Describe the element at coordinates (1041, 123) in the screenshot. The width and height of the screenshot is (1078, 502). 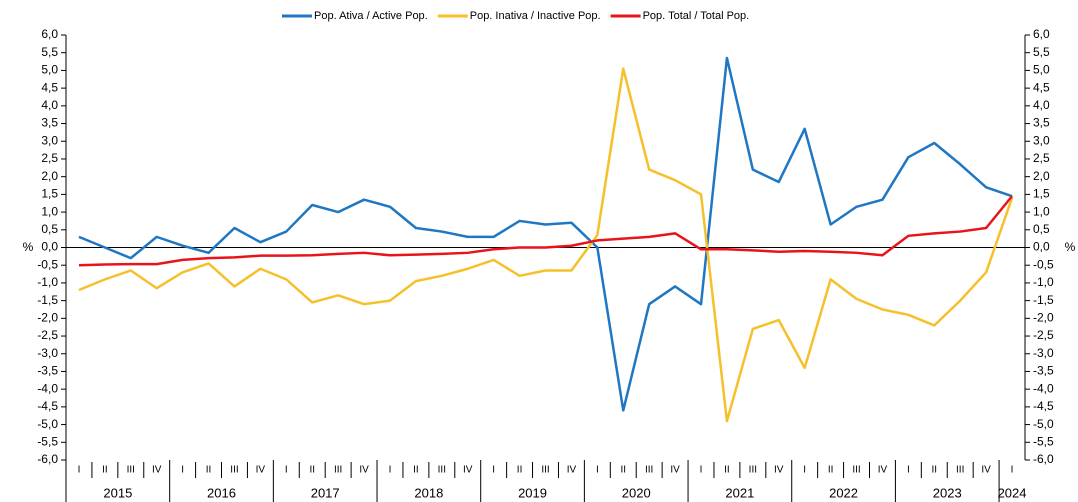
I see `y2-tick-label: 3,5` at that location.